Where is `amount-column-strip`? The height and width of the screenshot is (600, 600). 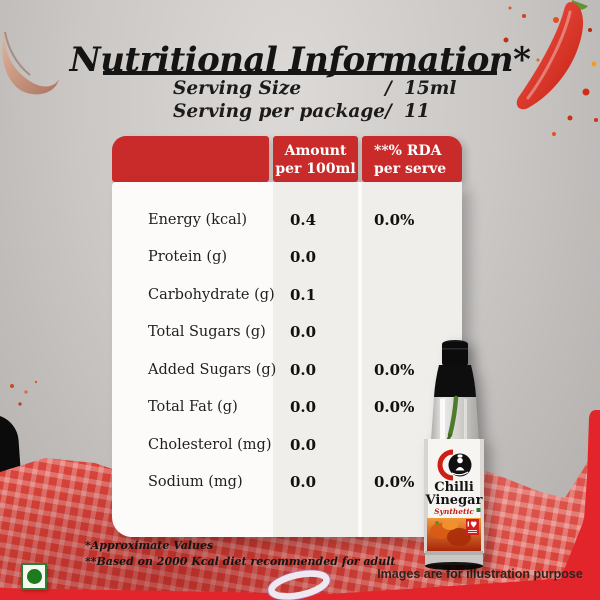
amount-column-strip is located at coordinates (315, 359).